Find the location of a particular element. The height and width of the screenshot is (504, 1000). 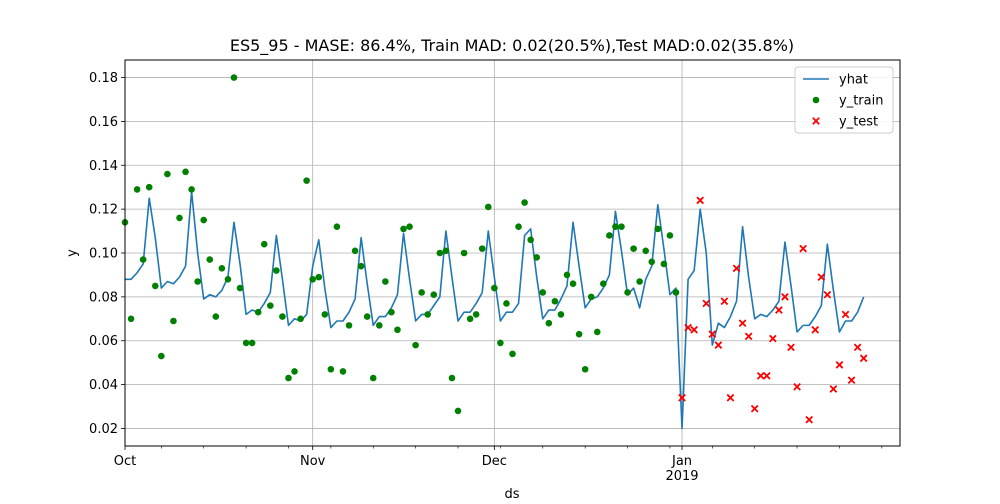

x-tick-label: Oct is located at coordinates (125, 461).